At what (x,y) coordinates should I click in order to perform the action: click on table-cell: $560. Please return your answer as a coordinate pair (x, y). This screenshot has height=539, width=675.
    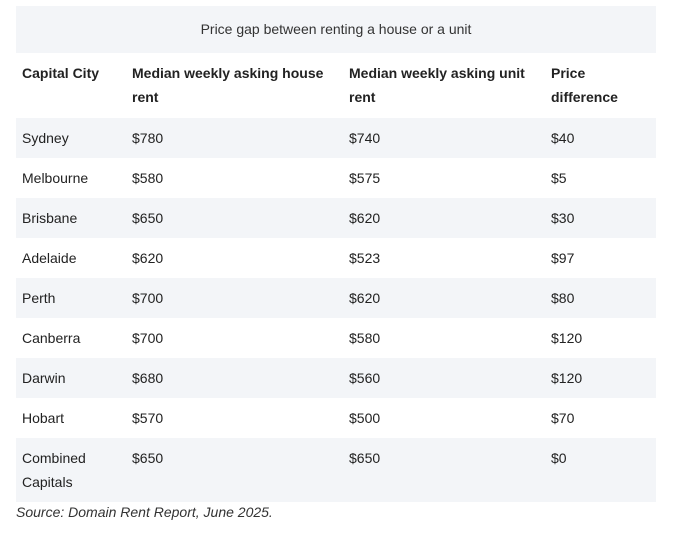
    Looking at the image, I should click on (365, 378).